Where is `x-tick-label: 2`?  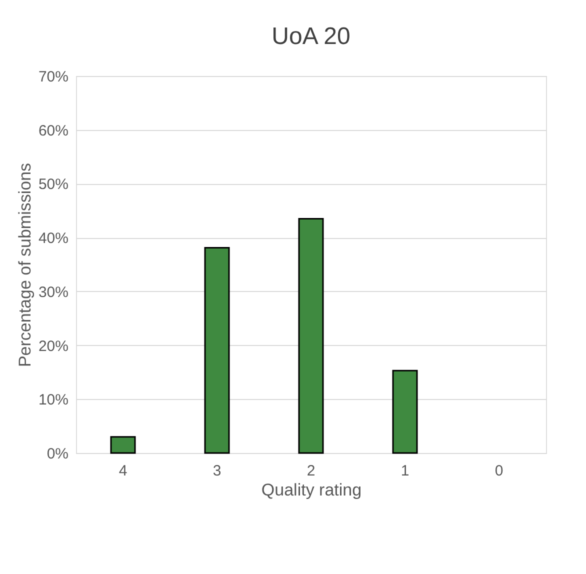
x-tick-label: 2 is located at coordinates (311, 471).